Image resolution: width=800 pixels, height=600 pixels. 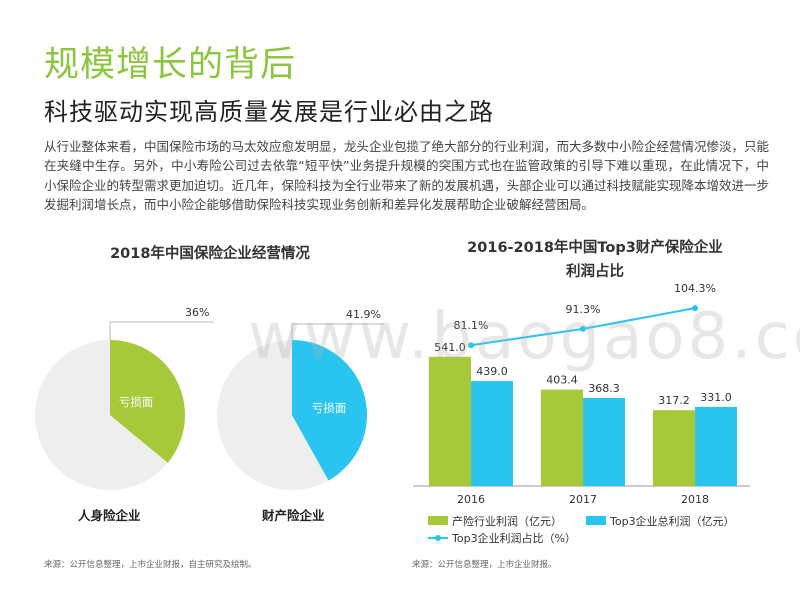 I want to click on bar-industry-2016, so click(x=450, y=421).